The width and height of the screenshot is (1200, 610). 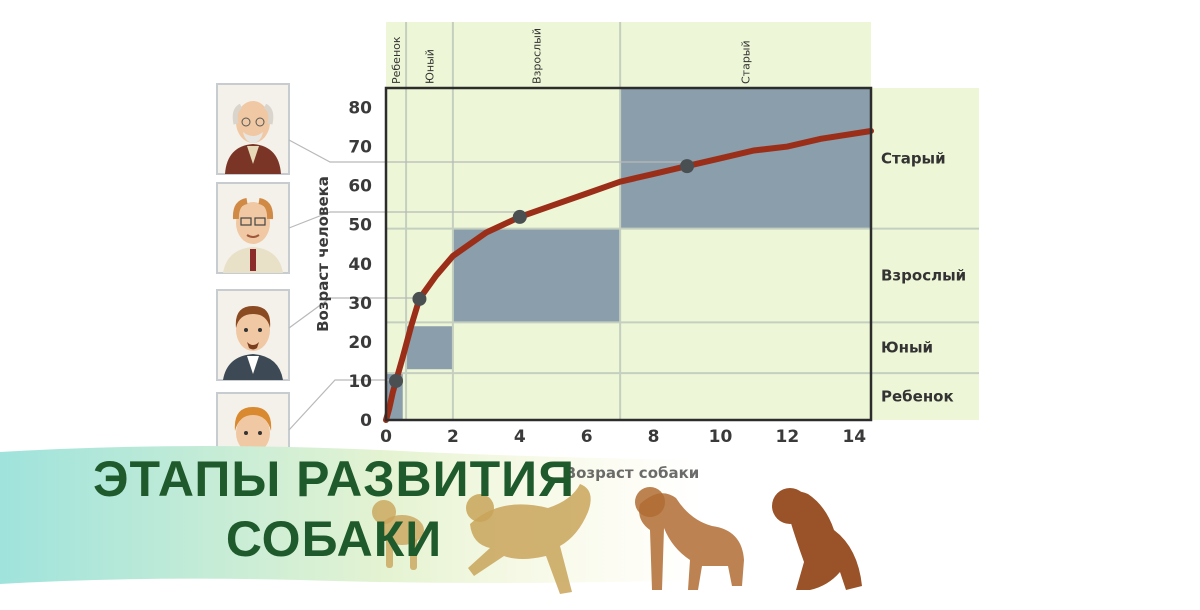 I want to click on y-tick-4: 40, so click(x=360, y=265).